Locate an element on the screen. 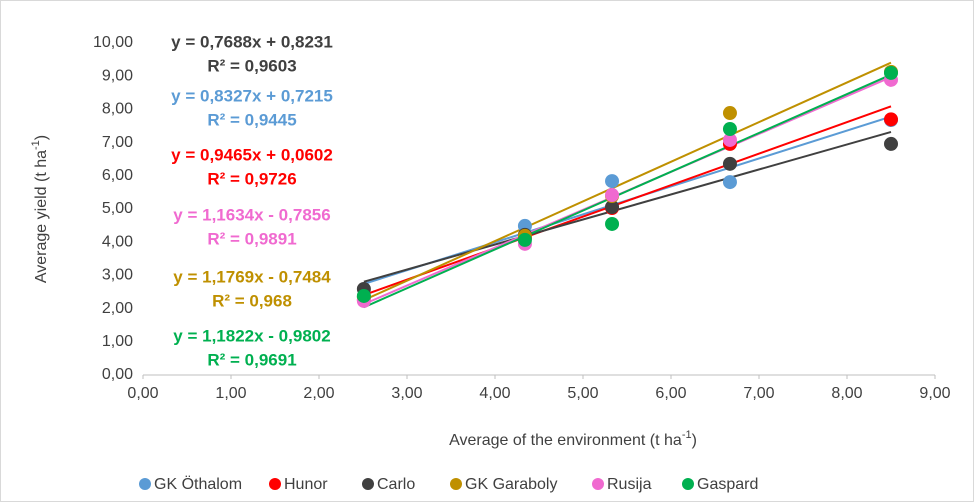 The image size is (974, 502). y-tick-label: 3,00 is located at coordinates (117, 275).